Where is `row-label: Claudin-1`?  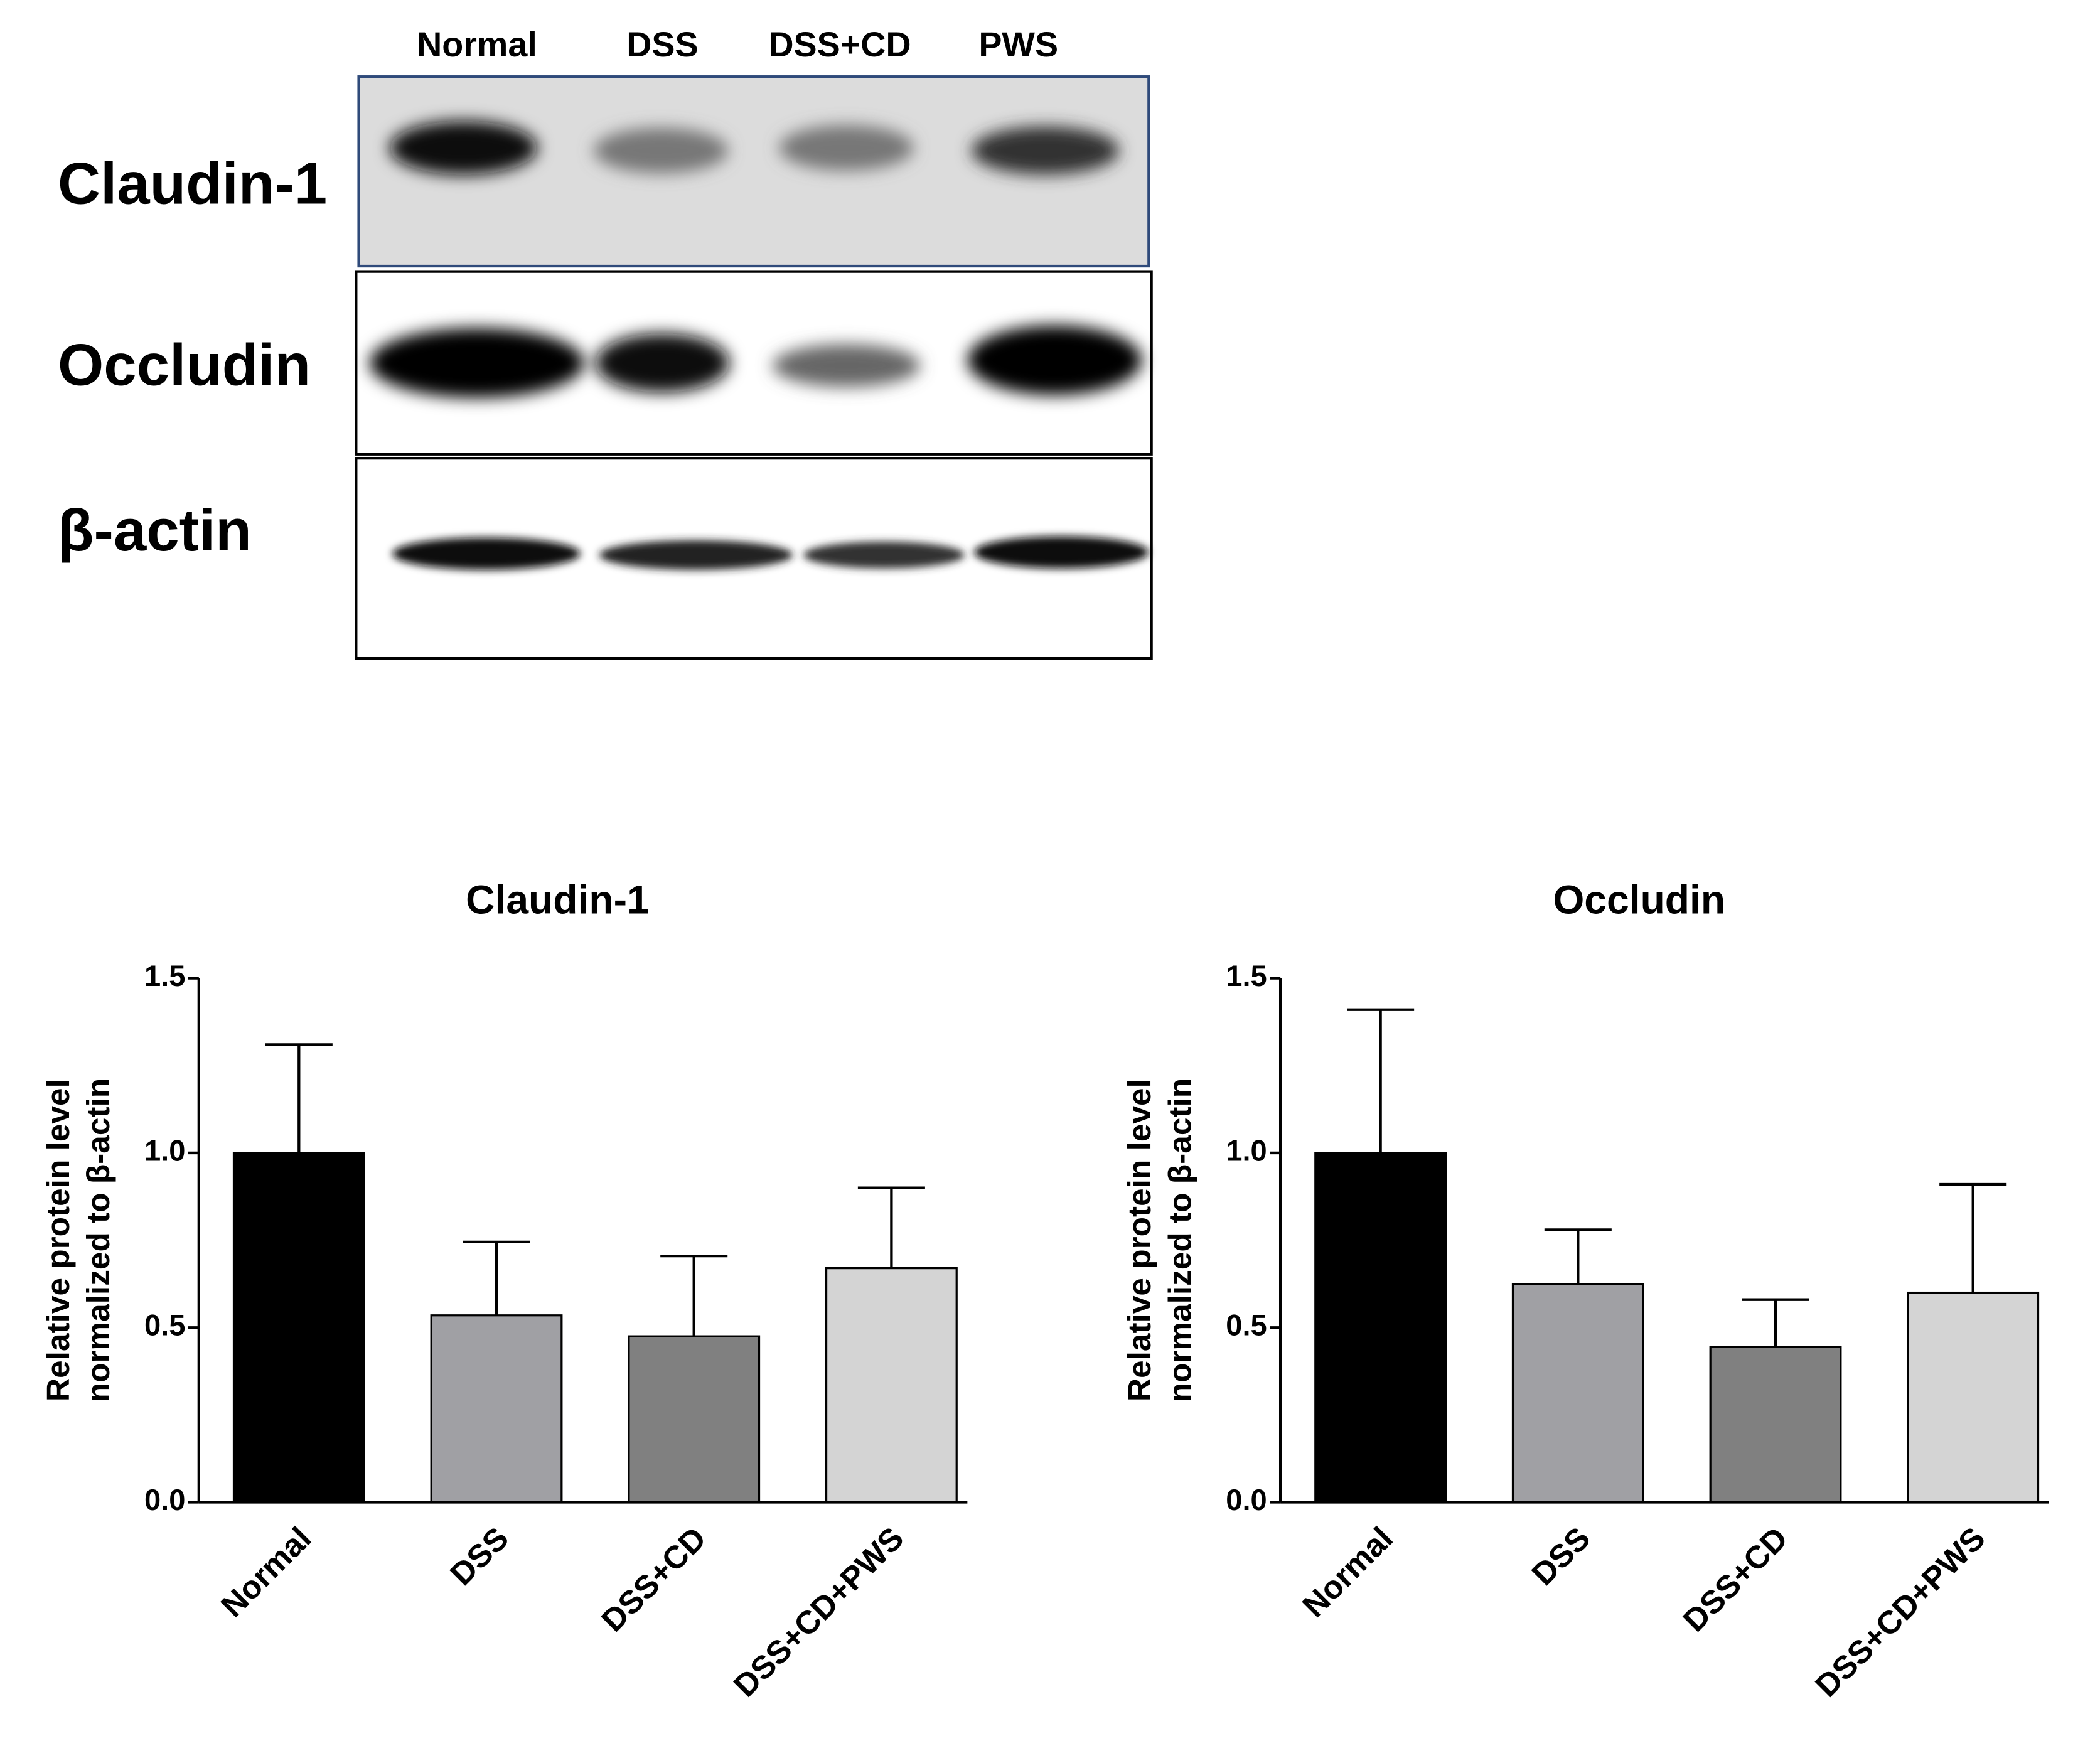
row-label: Claudin-1 is located at coordinates (192, 184).